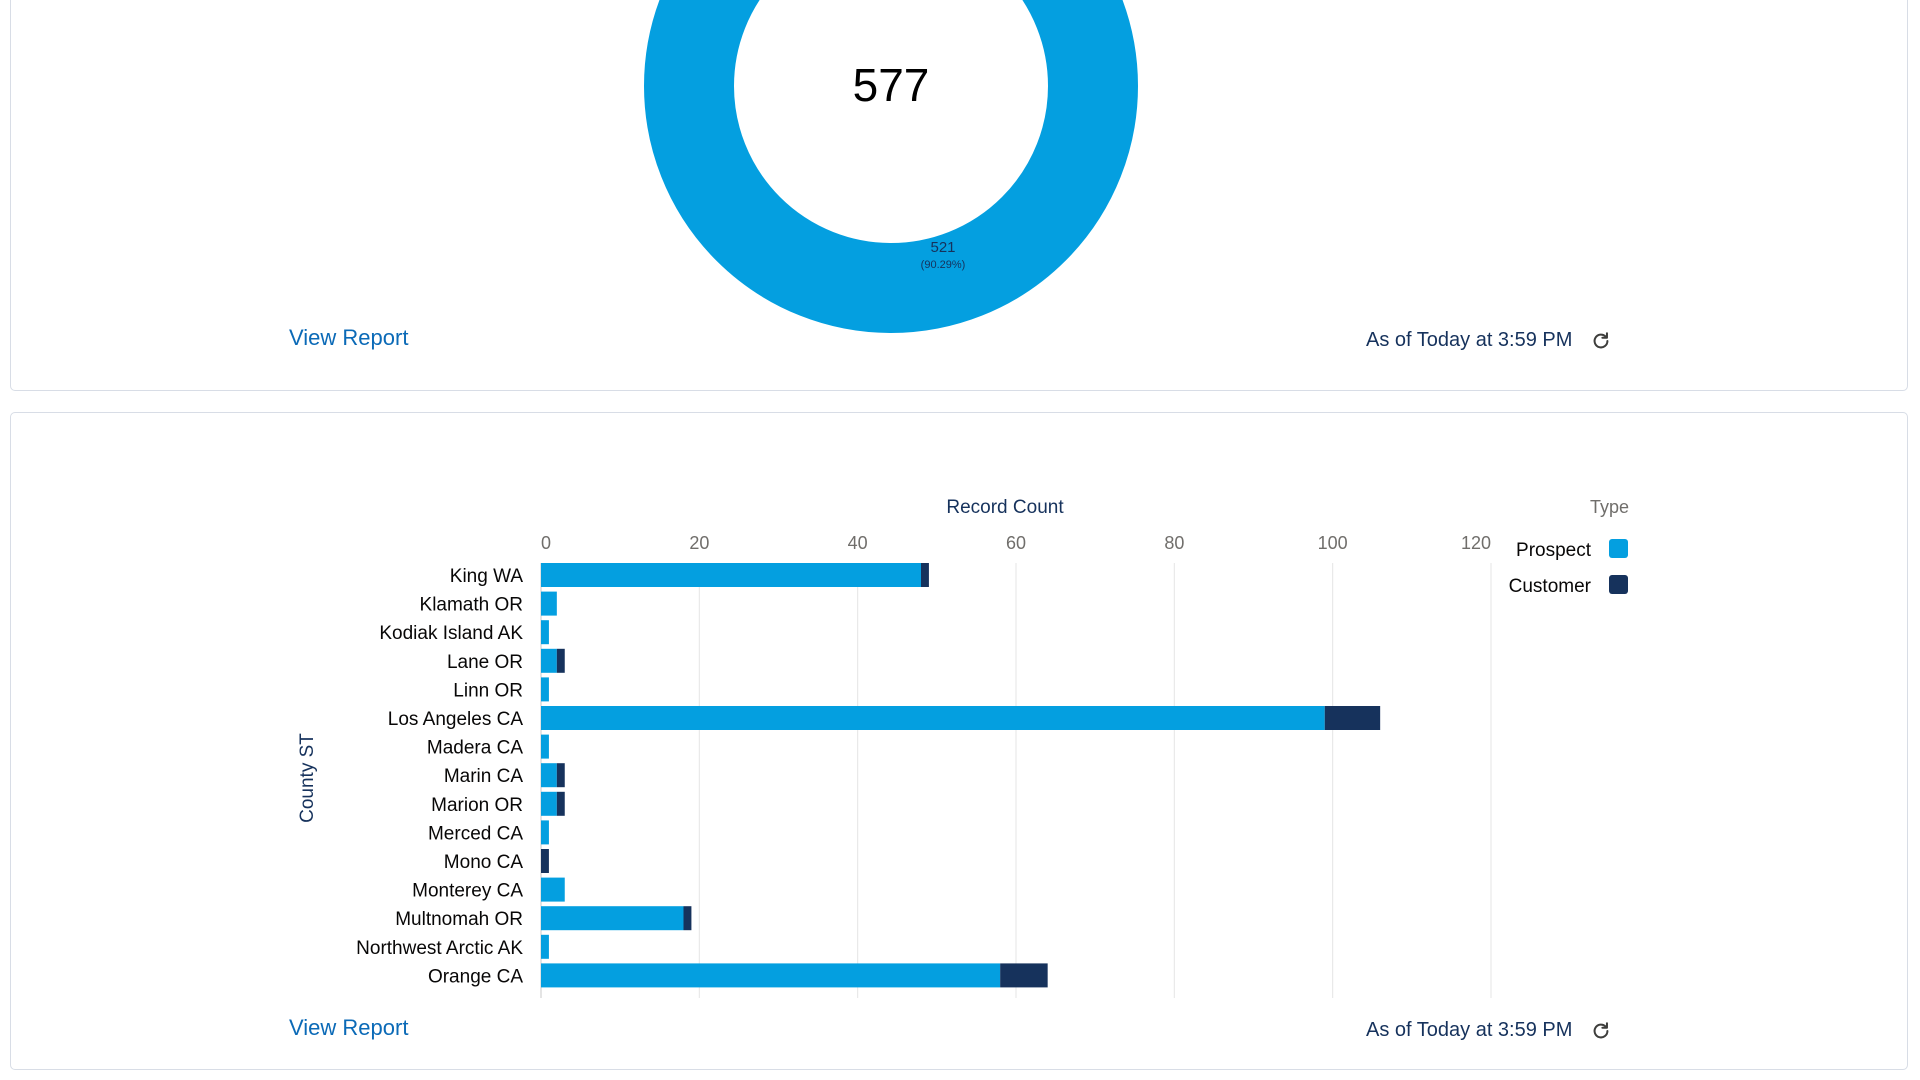  What do you see at coordinates (477, 805) in the screenshot?
I see `y-category-label: Marion OR` at bounding box center [477, 805].